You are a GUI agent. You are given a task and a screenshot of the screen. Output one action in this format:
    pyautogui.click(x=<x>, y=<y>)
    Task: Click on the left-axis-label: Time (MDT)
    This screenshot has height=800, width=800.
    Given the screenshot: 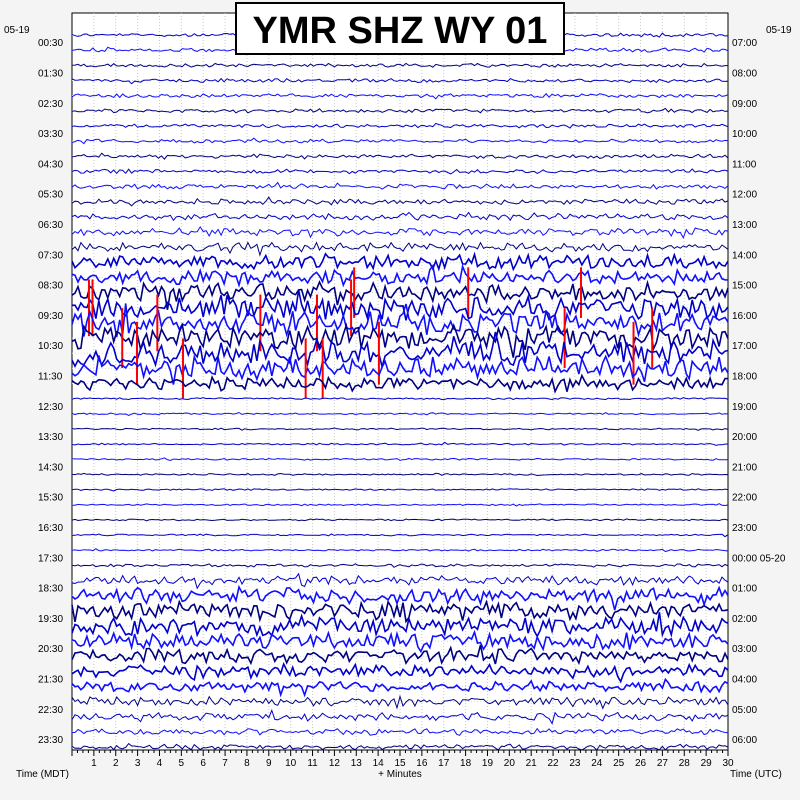 What is the action you would take?
    pyautogui.click(x=42, y=774)
    